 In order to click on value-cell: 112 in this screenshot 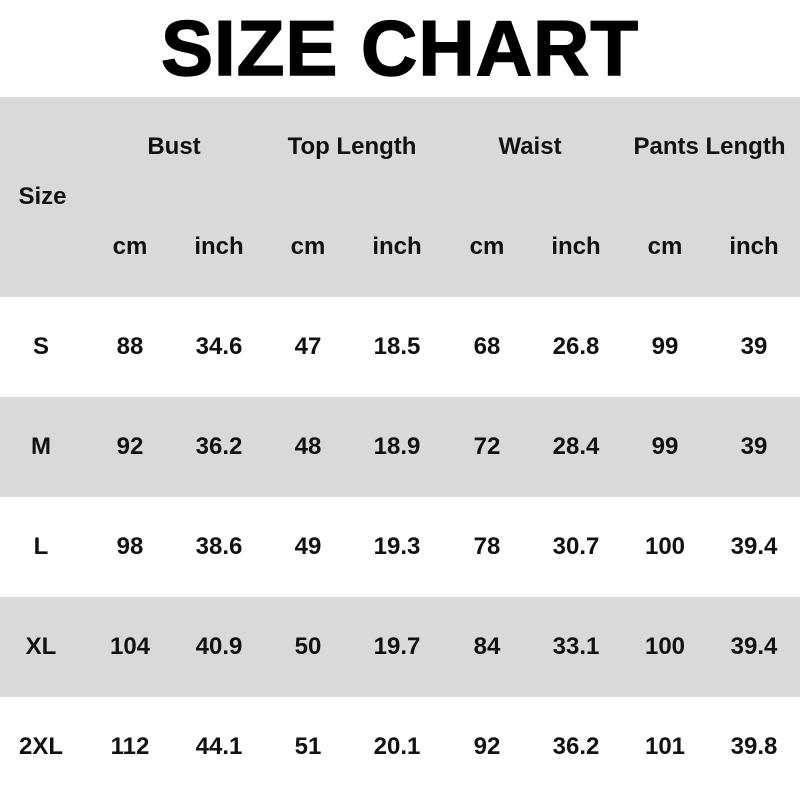, I will do `click(130, 746)`.